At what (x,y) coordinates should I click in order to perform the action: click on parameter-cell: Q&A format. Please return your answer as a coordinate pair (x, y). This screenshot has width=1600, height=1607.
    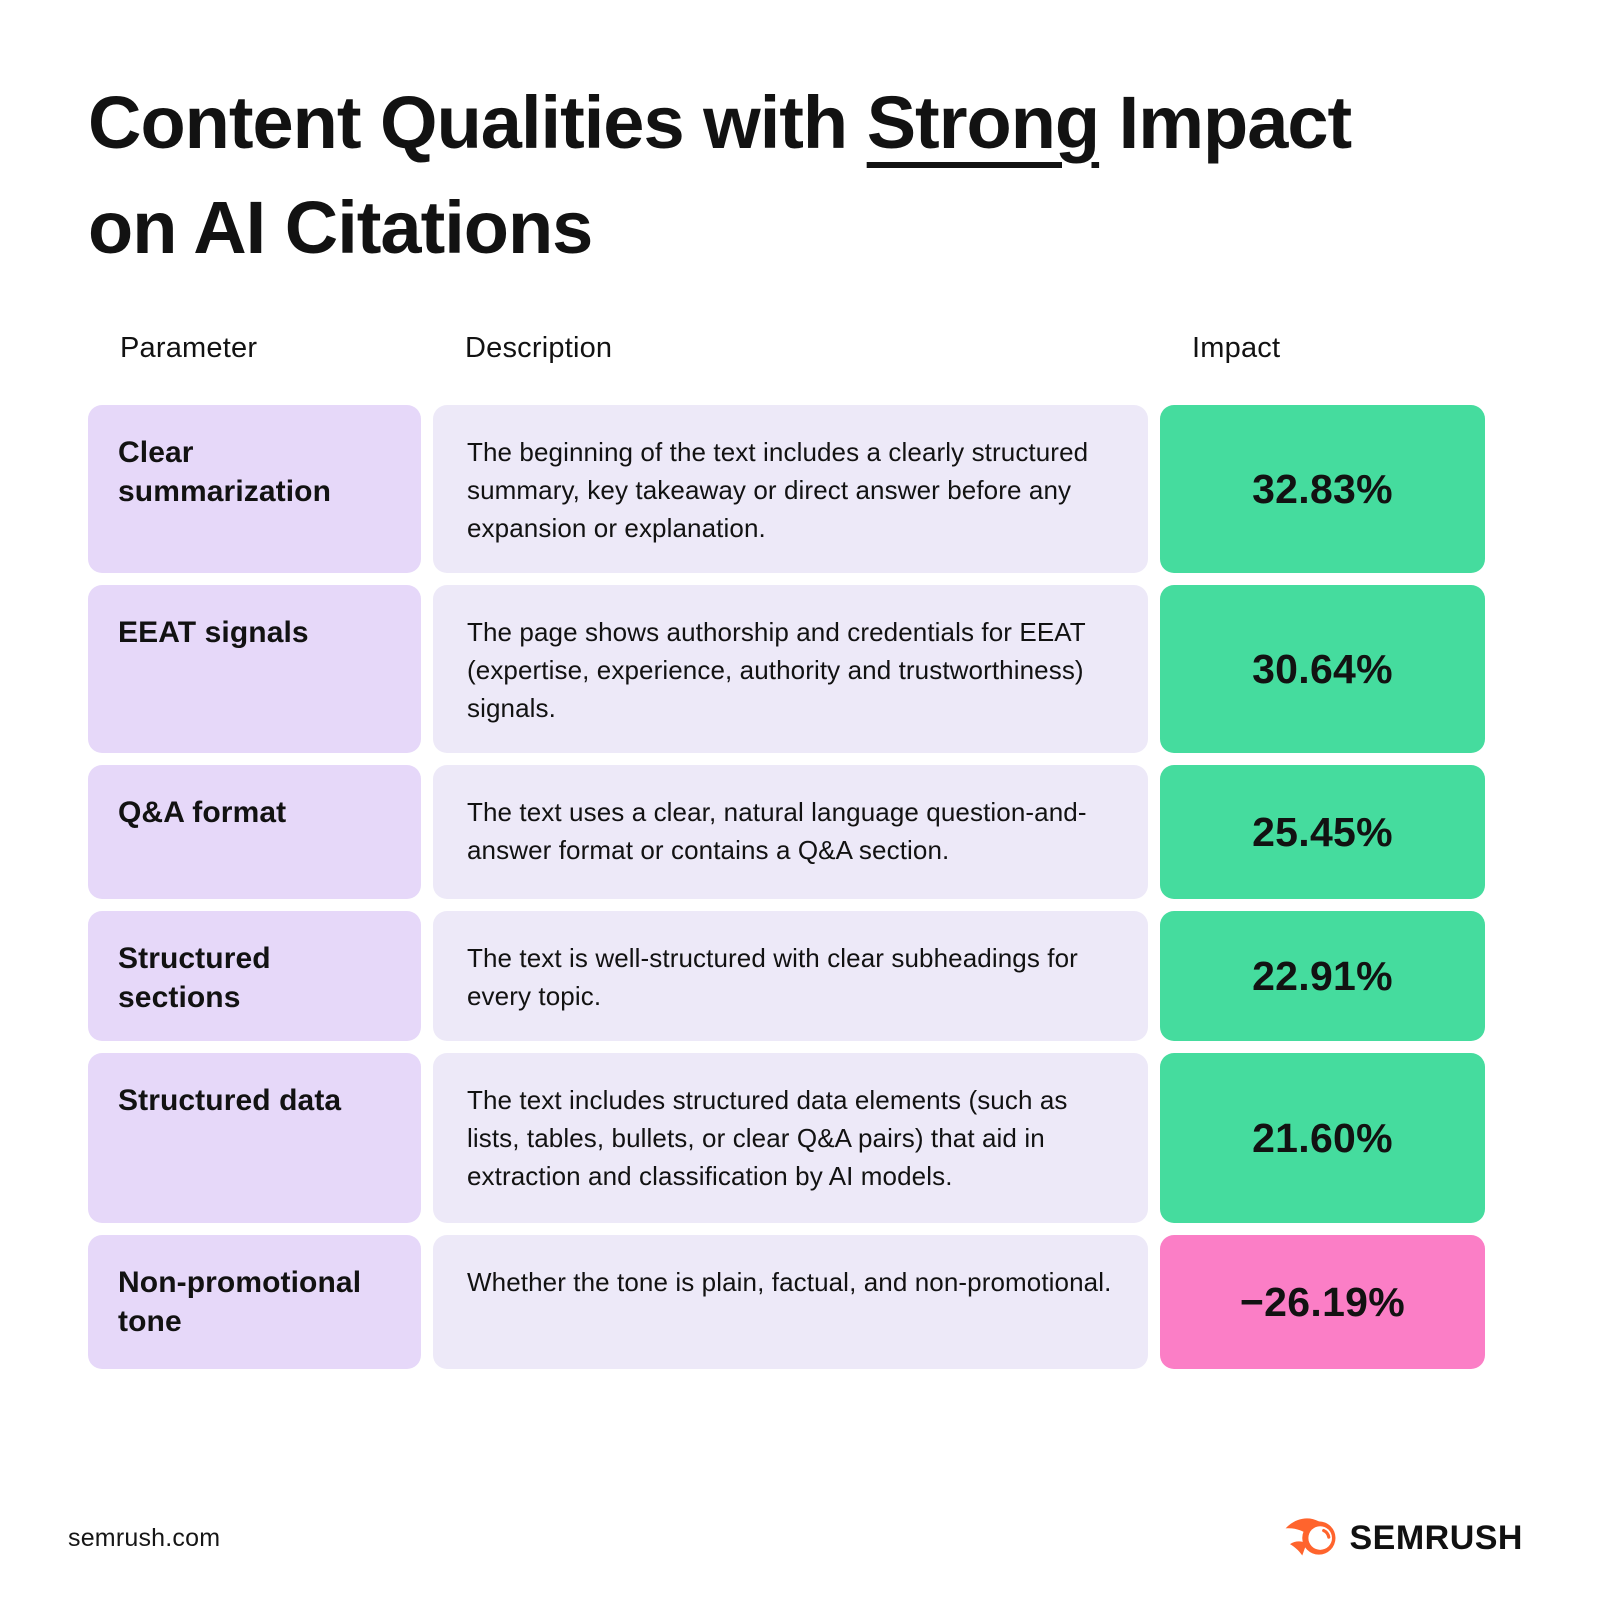
    Looking at the image, I should click on (254, 832).